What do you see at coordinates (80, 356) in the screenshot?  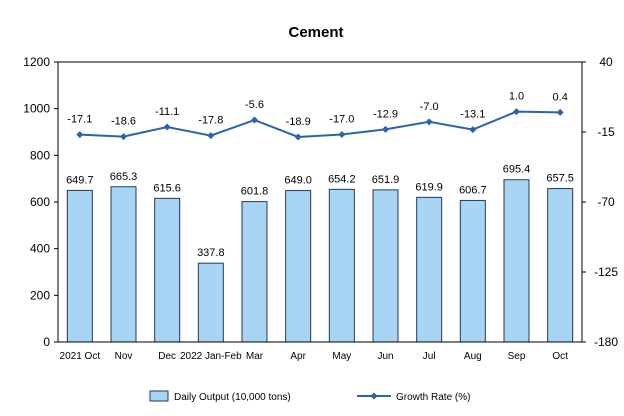 I see `category-label: 2021 Oct` at bounding box center [80, 356].